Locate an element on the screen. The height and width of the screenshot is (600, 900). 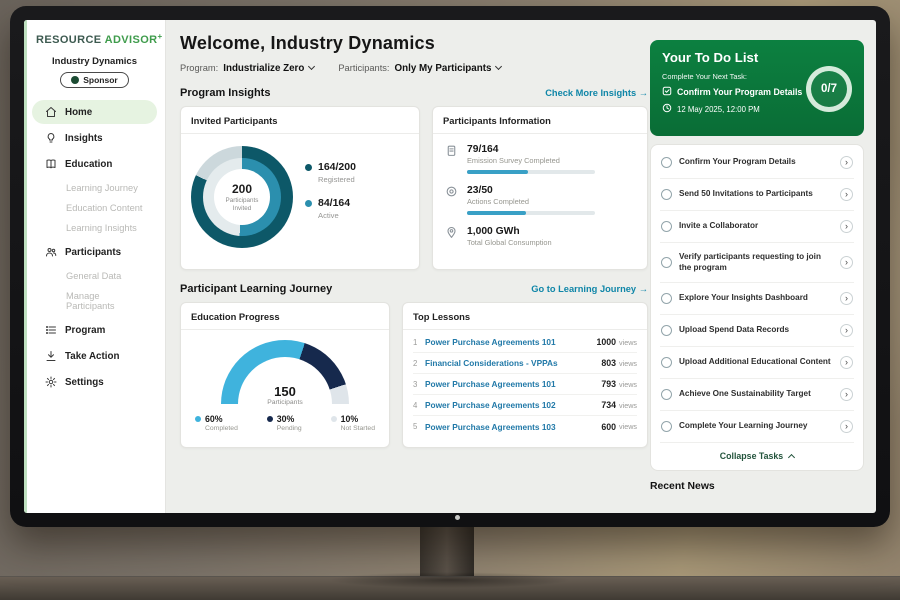
sidebar-item-insights: Insights is located at coordinates (94, 138).